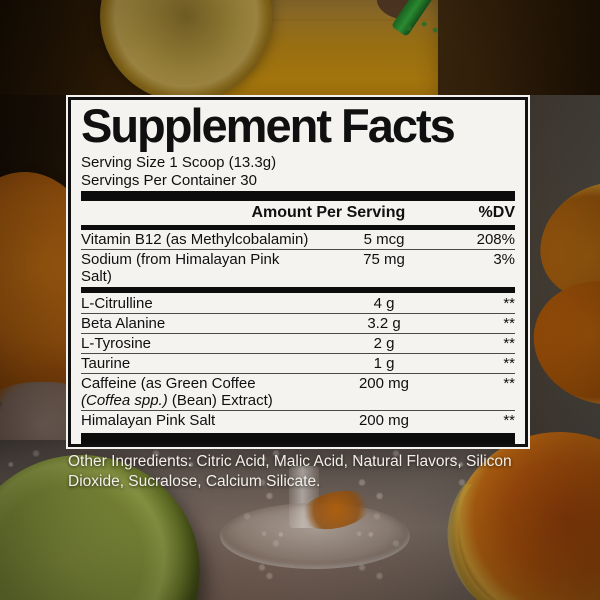  I want to click on nutrient-amount: 3.2 g, so click(384, 323).